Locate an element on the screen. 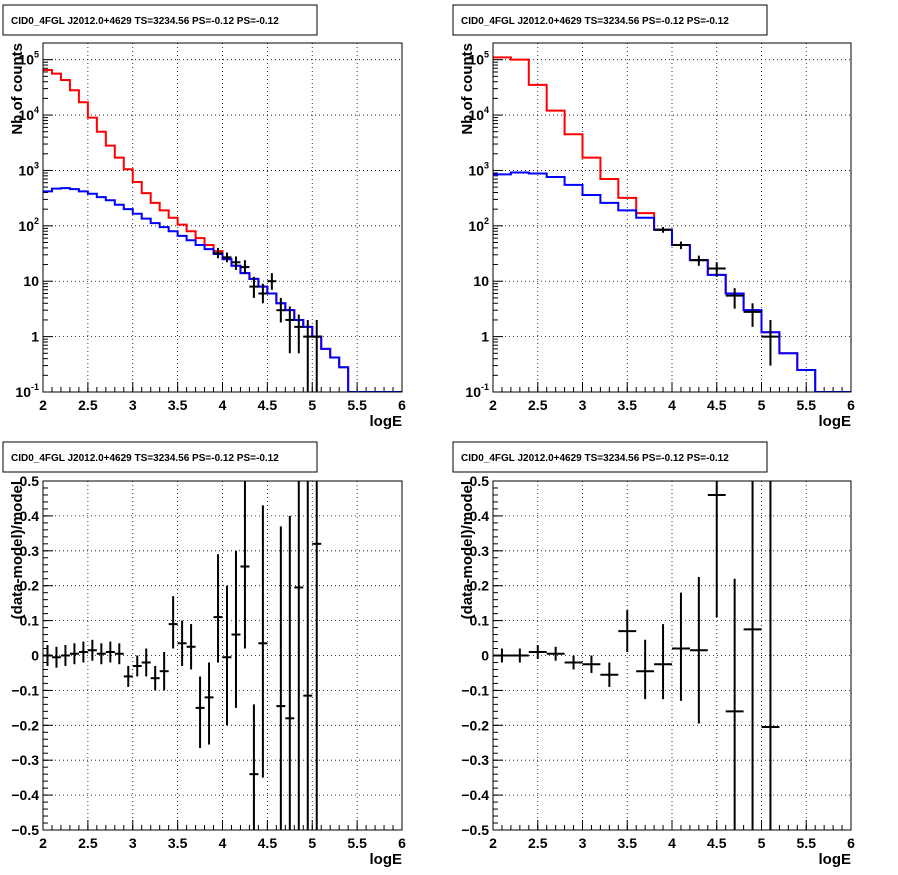 The height and width of the screenshot is (875, 898). y-tick-label: 10⁵ is located at coordinates (478, 59).